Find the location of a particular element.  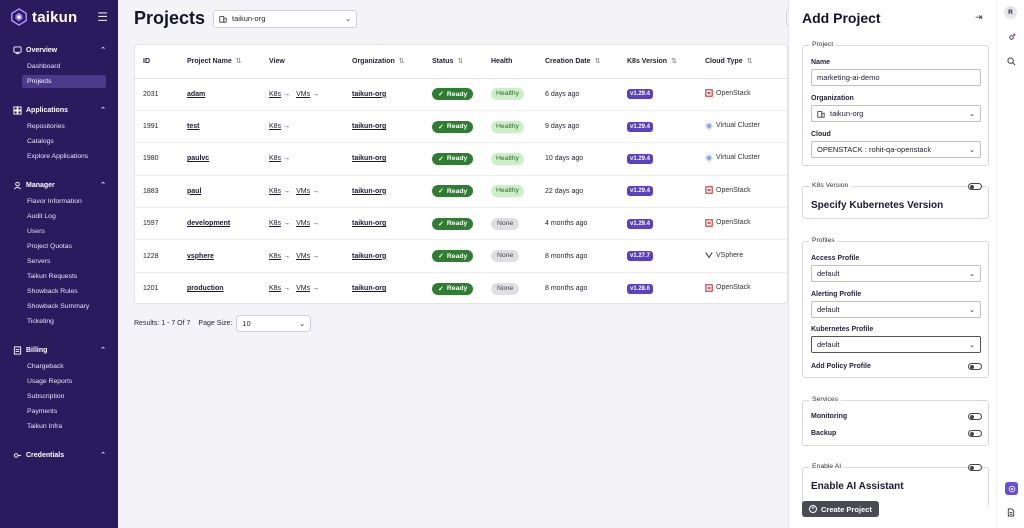

page-size-select: 10 ⌄ is located at coordinates (274, 323).